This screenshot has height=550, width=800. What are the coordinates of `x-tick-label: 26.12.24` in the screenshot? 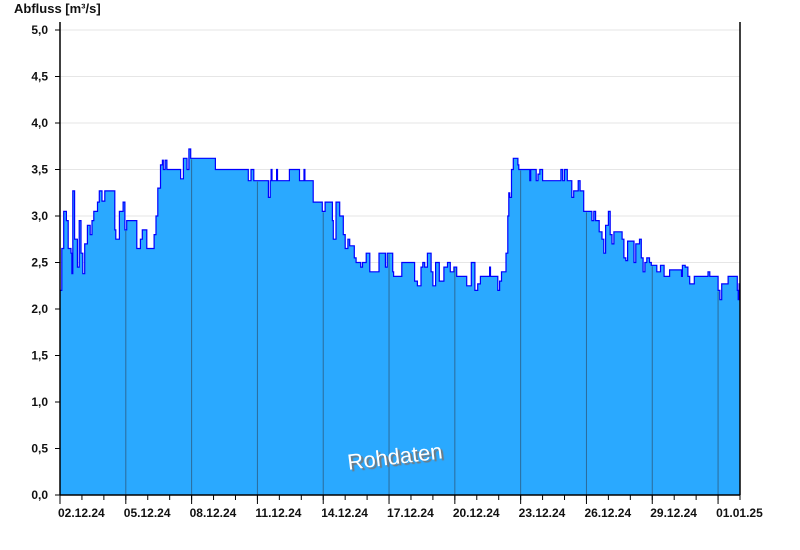 It's located at (607, 513).